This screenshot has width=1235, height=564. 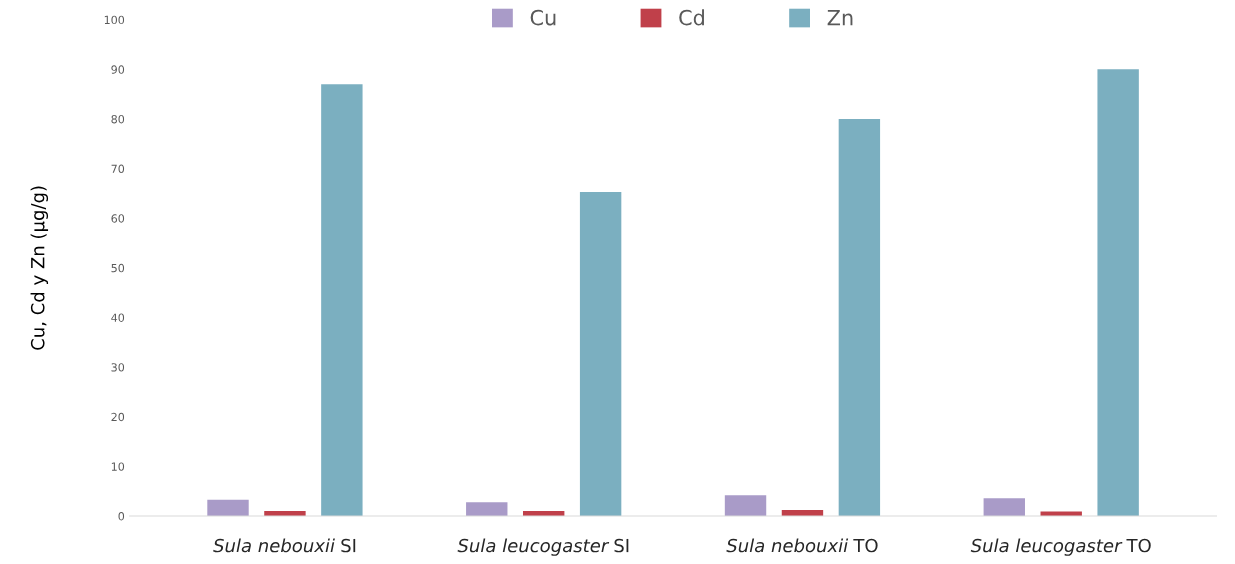 What do you see at coordinates (118, 417) in the screenshot?
I see `y-tick-label: 20` at bounding box center [118, 417].